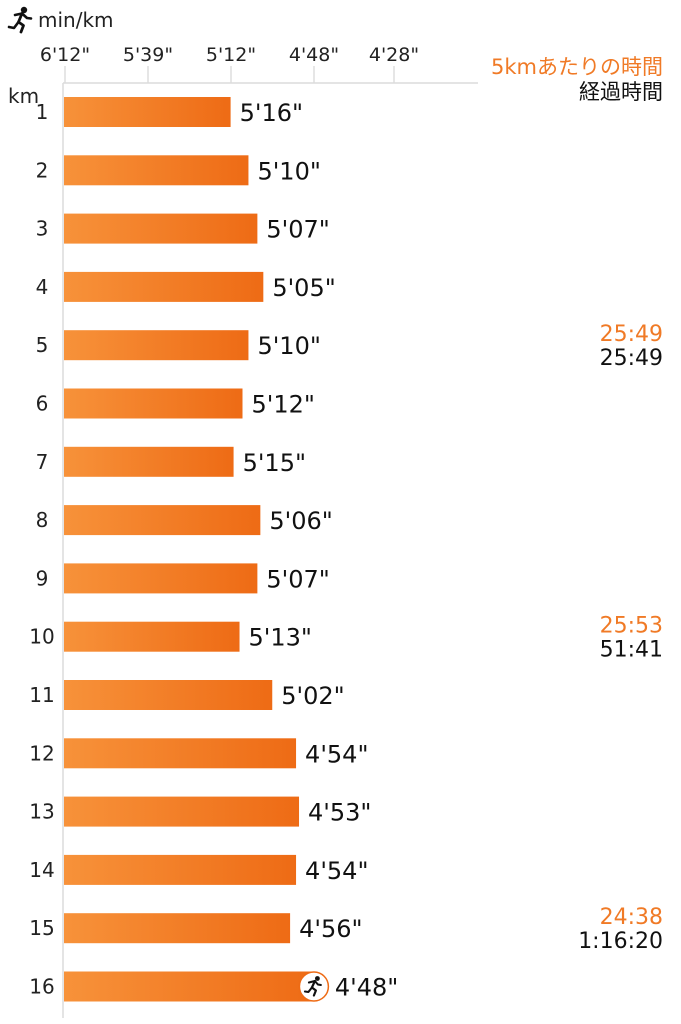 The width and height of the screenshot is (681, 1024). I want to click on bar-value-label: 5'02", so click(312, 696).